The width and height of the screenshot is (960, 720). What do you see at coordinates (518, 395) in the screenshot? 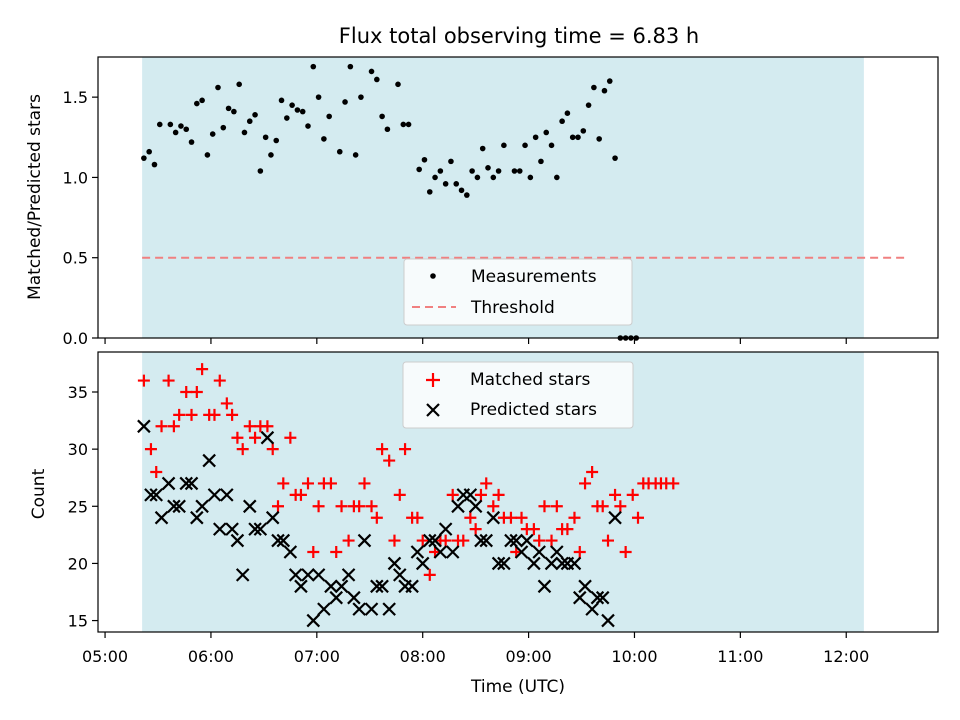
I see `bottom-legend: Matched stars Predicted stars` at bounding box center [518, 395].